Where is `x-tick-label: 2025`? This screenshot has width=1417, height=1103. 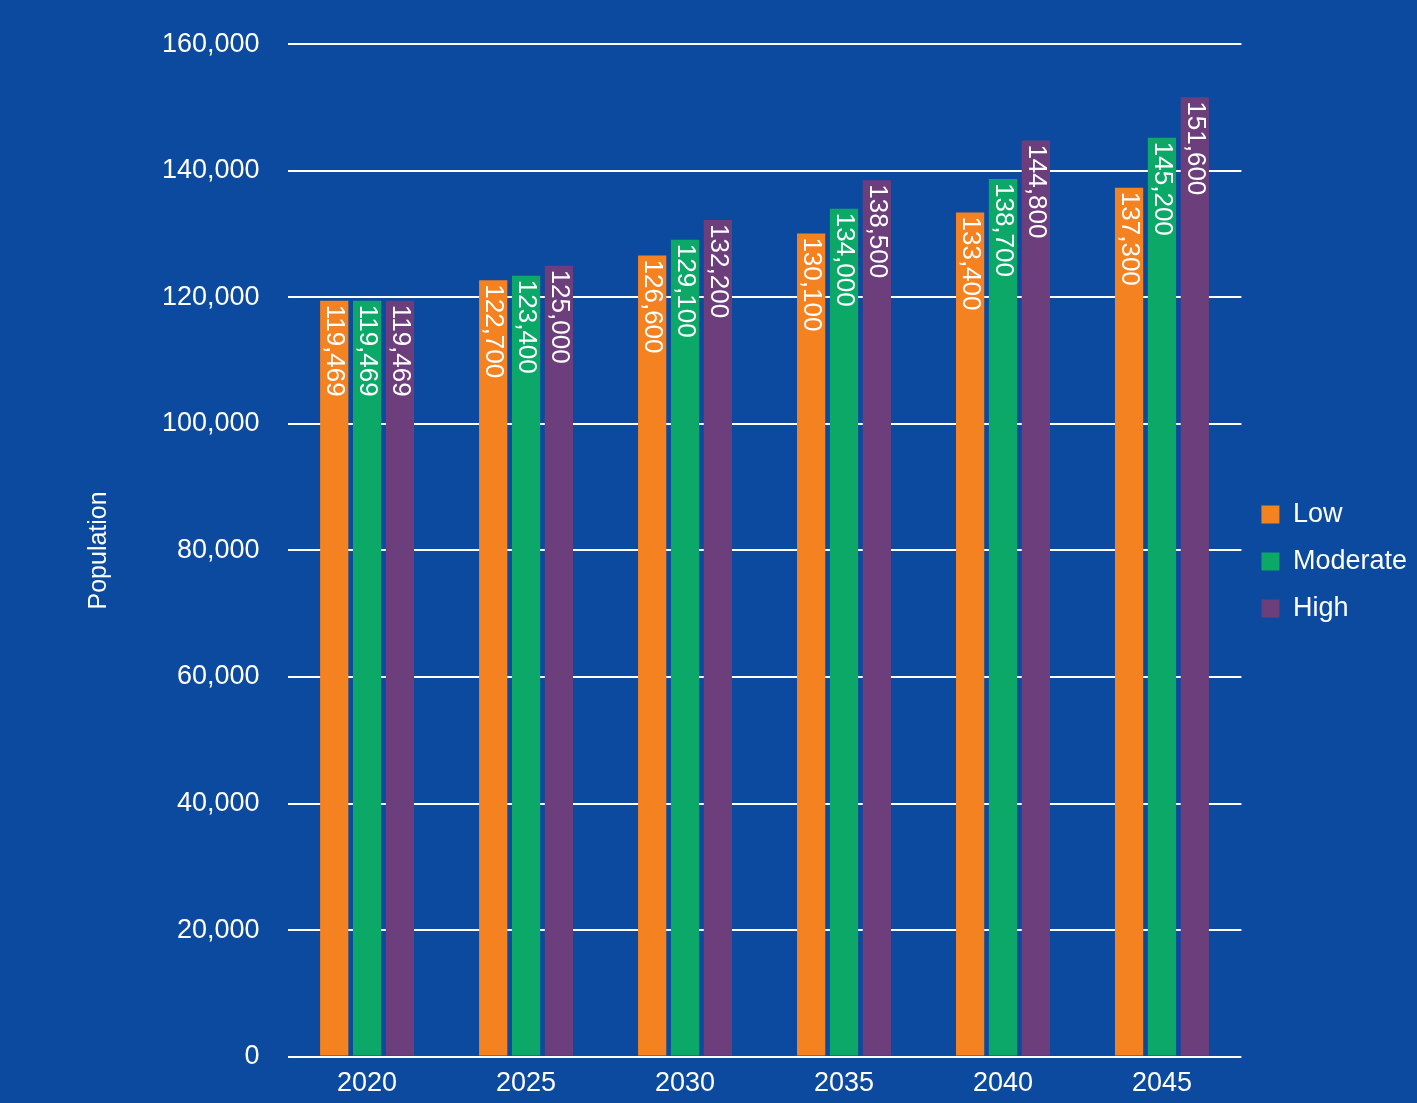
x-tick-label: 2025 is located at coordinates (526, 1082).